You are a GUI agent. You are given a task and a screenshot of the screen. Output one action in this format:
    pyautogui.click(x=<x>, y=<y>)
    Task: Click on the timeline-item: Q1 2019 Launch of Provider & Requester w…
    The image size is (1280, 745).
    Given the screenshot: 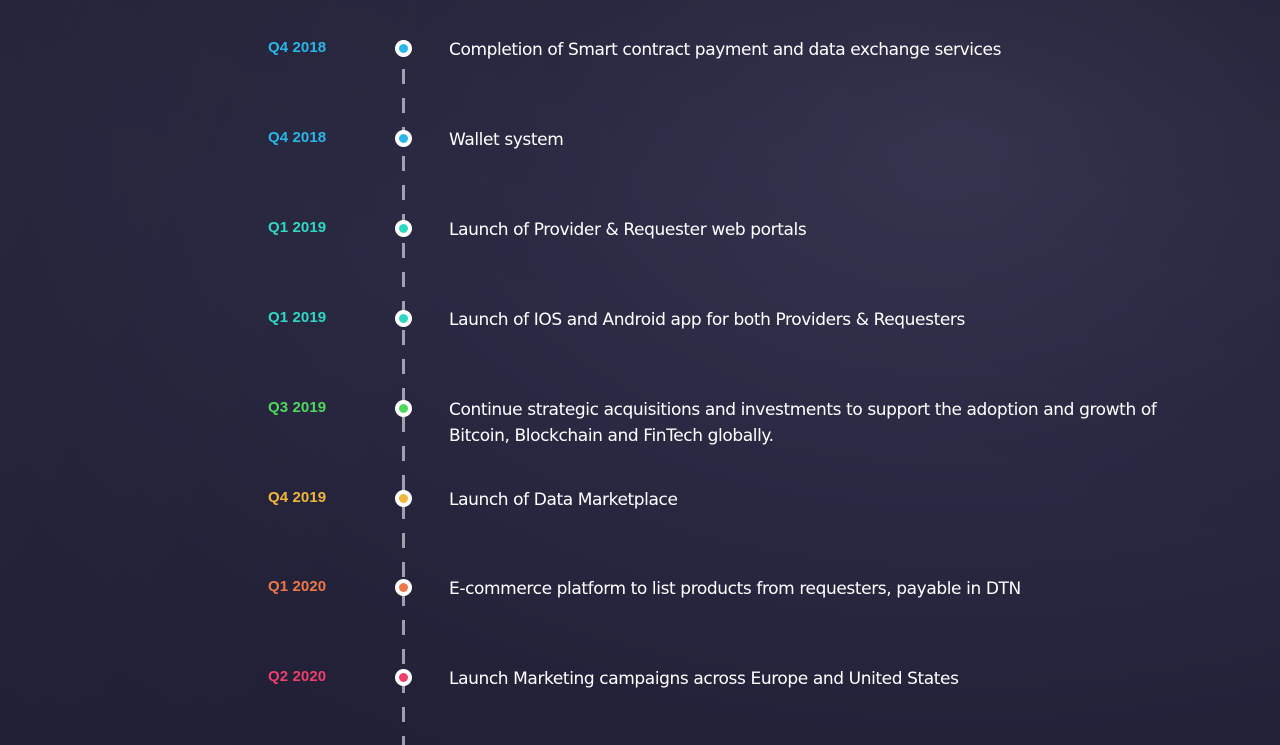 What is the action you would take?
    pyautogui.click(x=640, y=239)
    